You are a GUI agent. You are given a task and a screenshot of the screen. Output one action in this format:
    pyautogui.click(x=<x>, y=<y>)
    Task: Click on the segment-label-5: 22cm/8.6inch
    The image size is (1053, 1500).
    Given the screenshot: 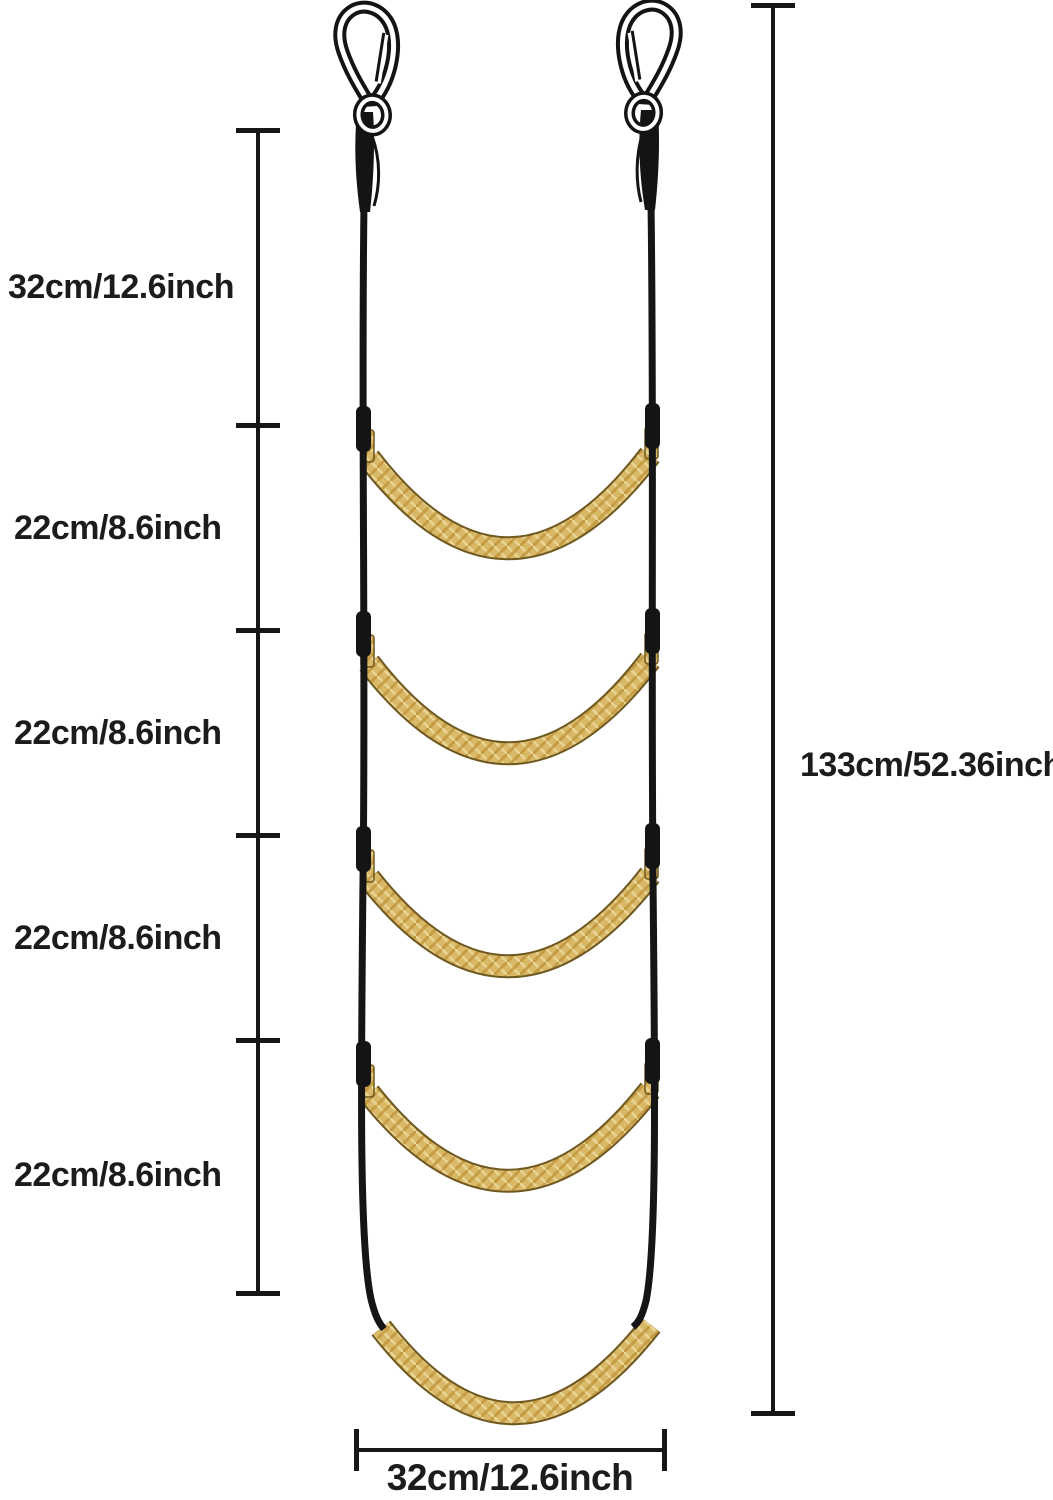 What is the action you would take?
    pyautogui.click(x=118, y=1175)
    